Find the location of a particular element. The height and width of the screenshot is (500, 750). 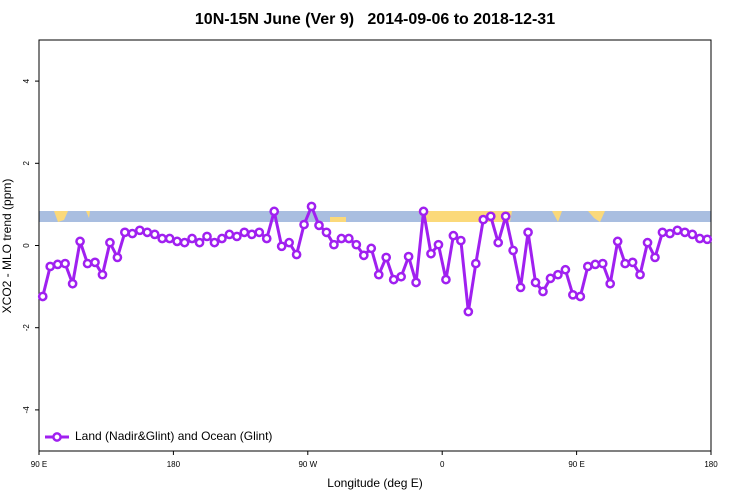

x-axis-label: Longitude (deg E) is located at coordinates (374, 483).